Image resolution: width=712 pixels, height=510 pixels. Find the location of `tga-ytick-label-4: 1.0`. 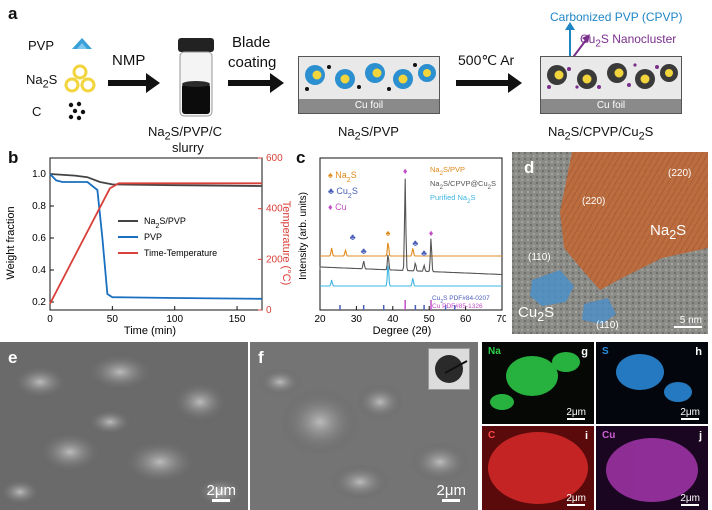

tga-ytick-label-4: 1.0 is located at coordinates (39, 174).